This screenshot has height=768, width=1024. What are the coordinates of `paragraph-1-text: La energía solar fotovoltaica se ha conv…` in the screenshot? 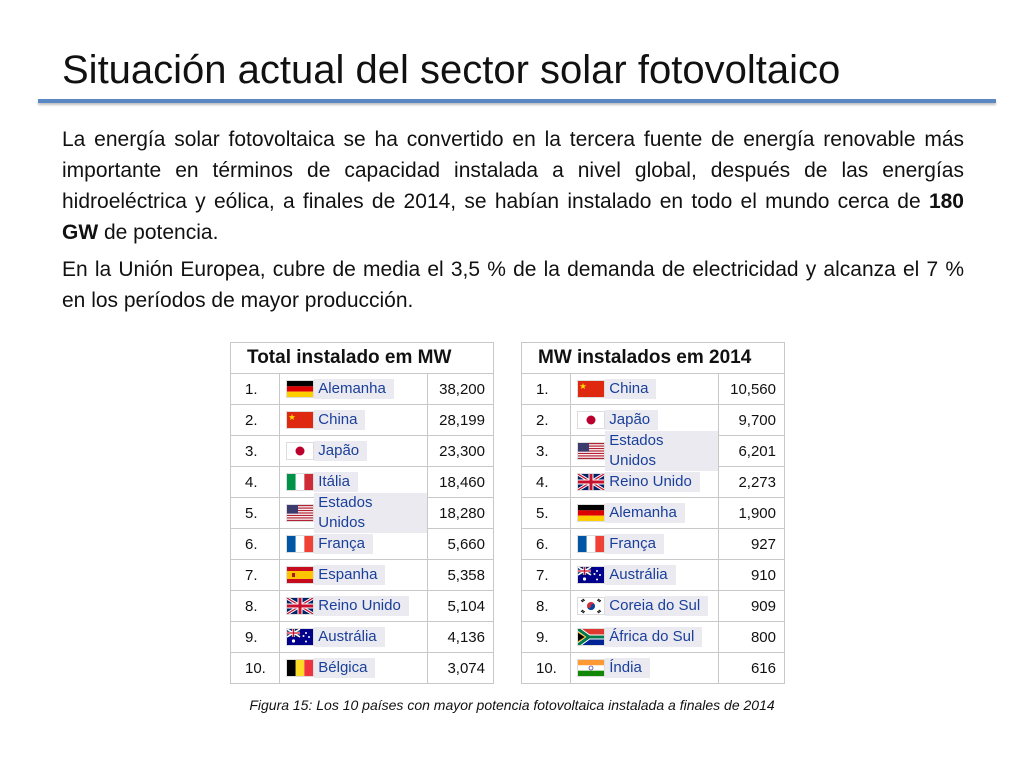 It's located at (513, 170).